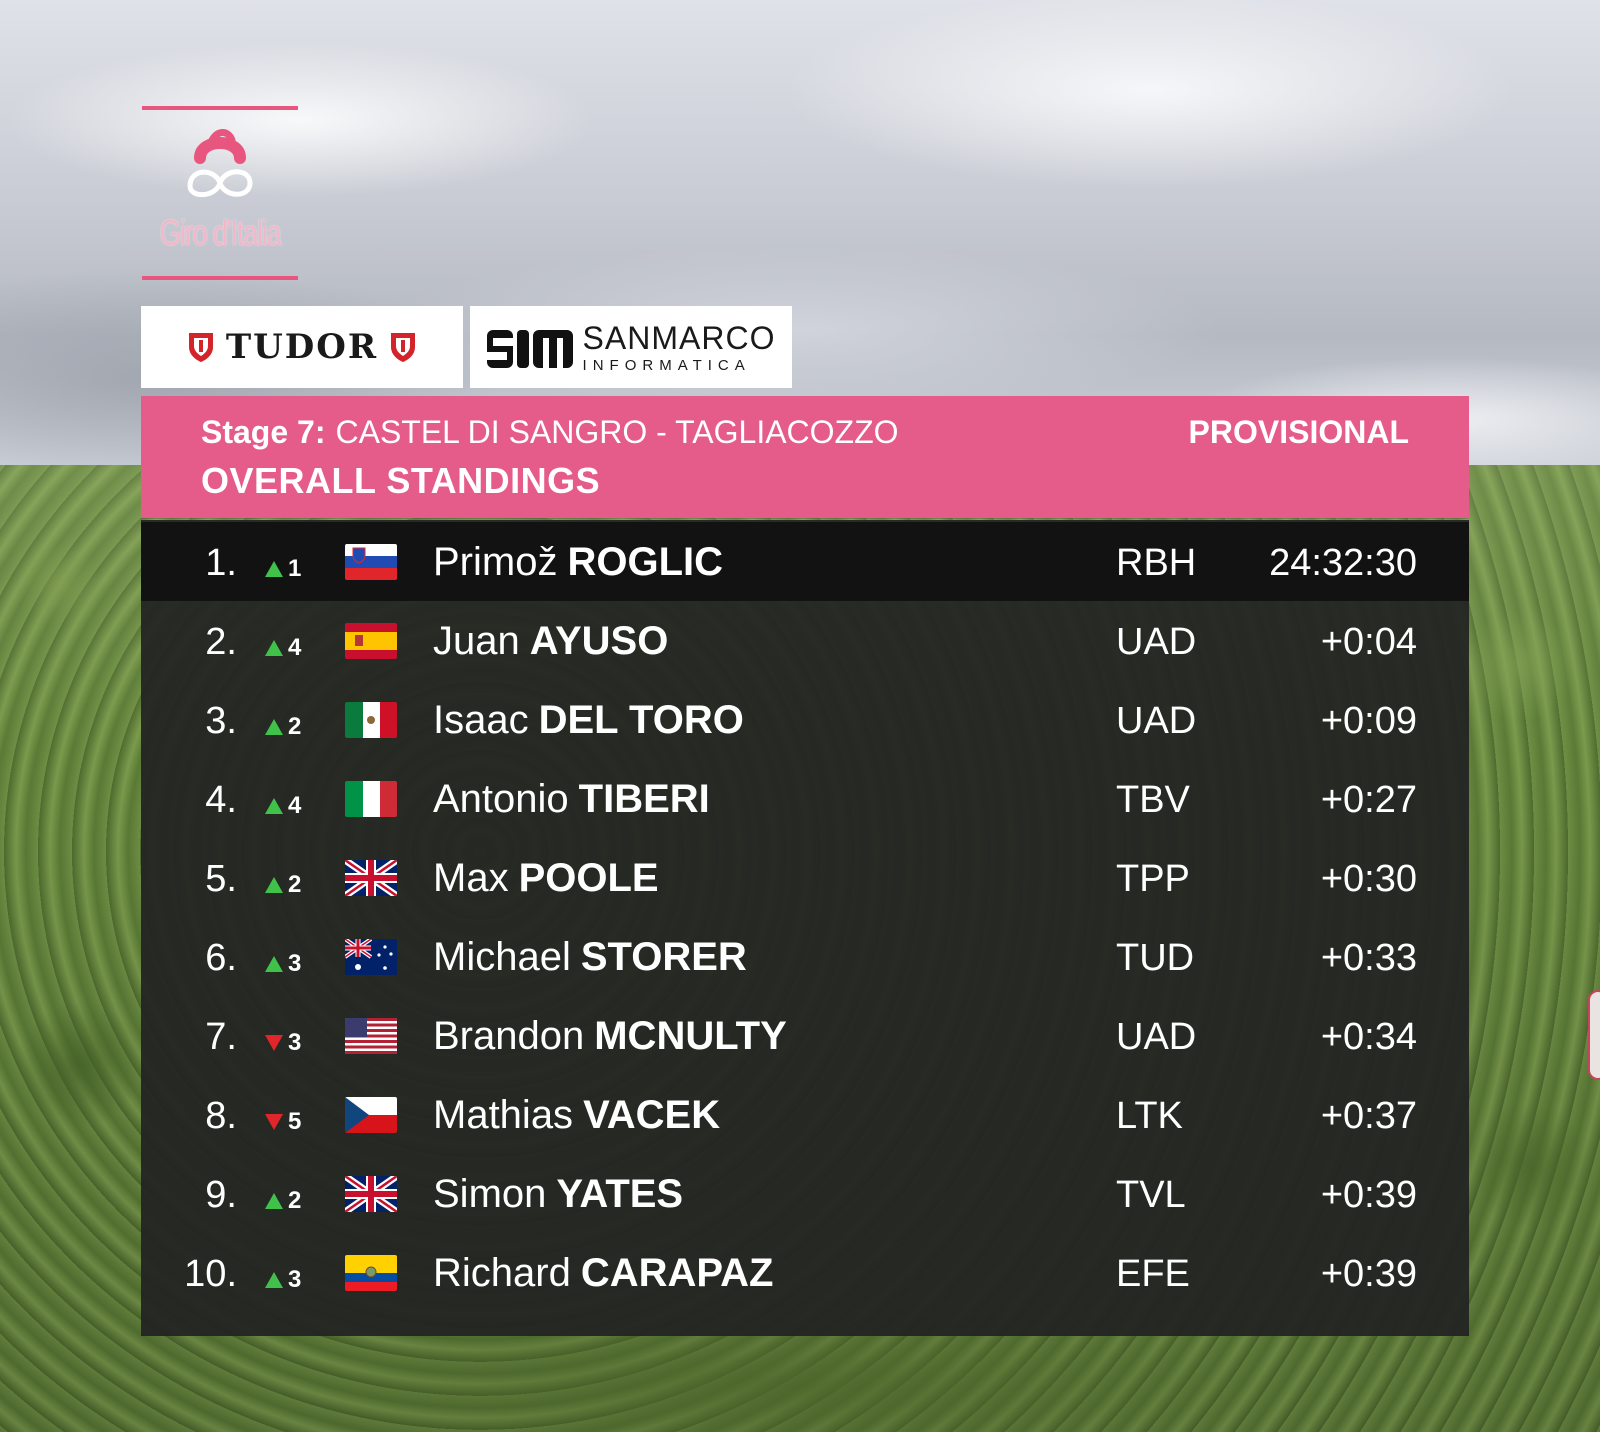 The width and height of the screenshot is (1600, 1432). I want to click on rider-first-name: Michael, so click(502, 957).